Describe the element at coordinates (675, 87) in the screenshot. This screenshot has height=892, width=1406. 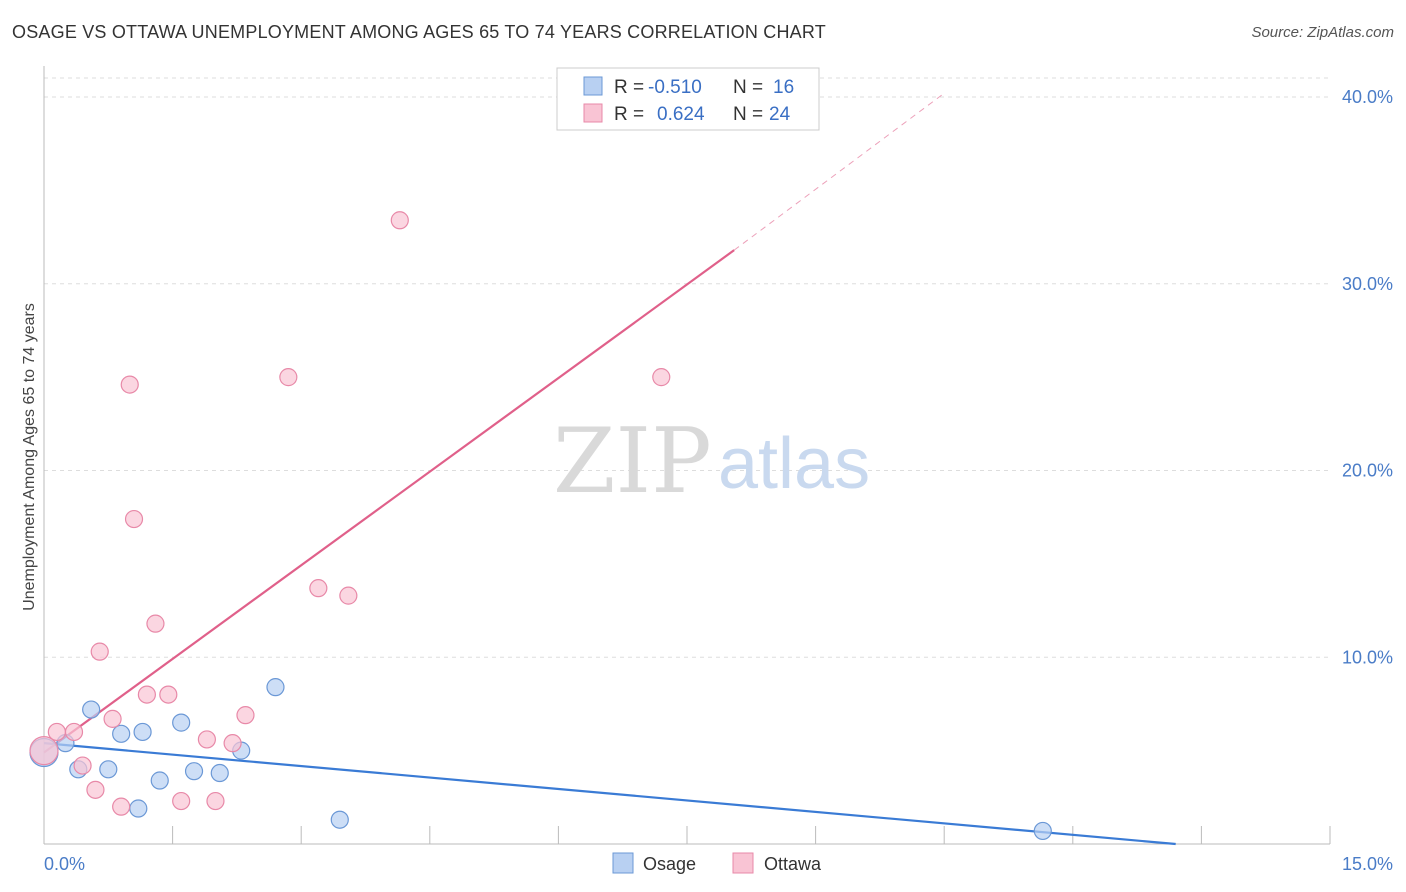
I see `legend-r-value-osage: -0.510` at that location.